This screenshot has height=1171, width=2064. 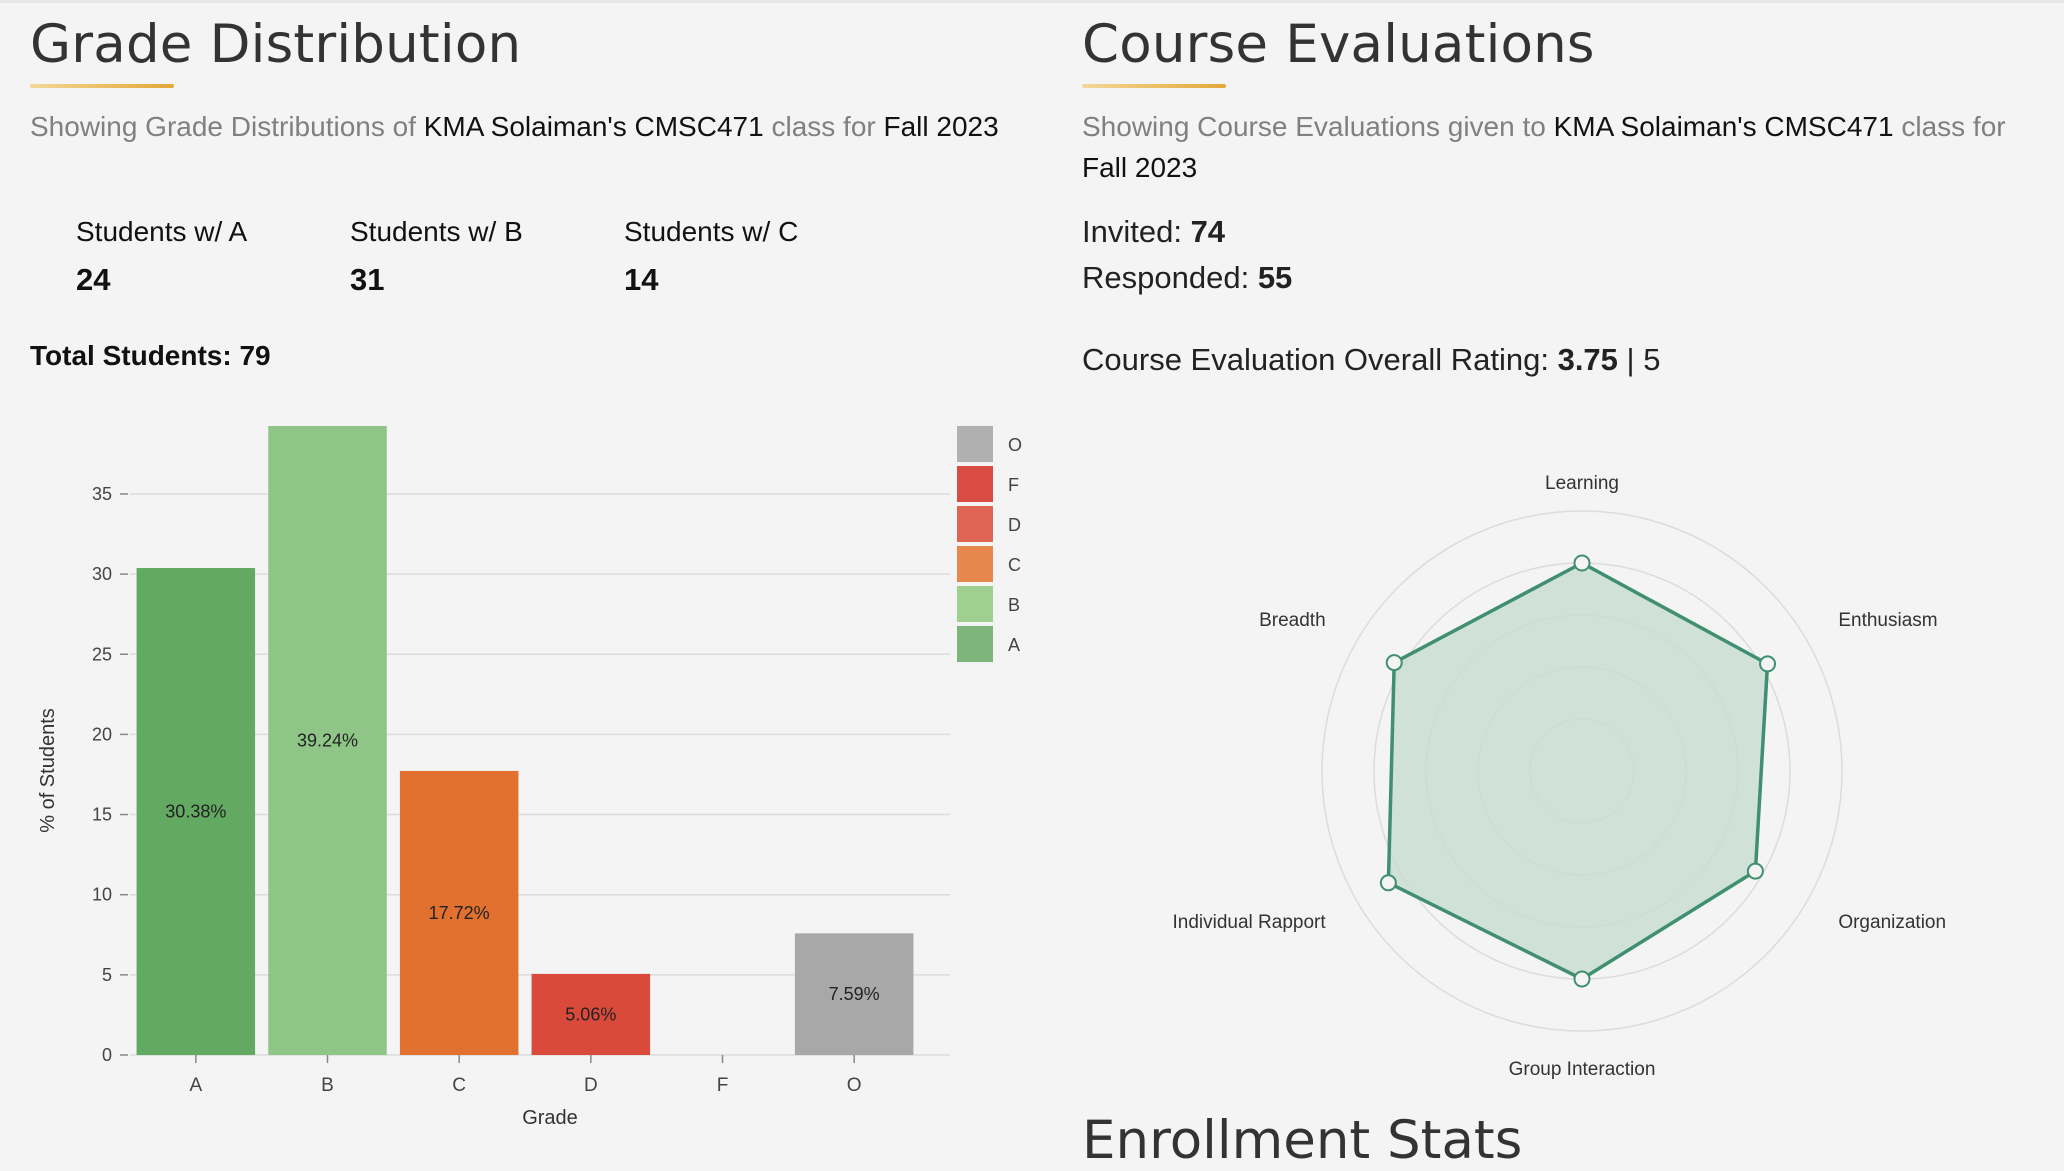 I want to click on stat-label: Students w/ A, so click(x=162, y=231).